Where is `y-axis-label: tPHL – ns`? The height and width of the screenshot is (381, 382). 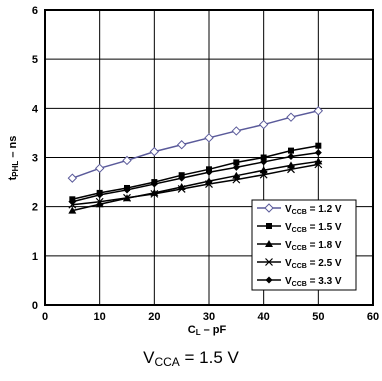 y-axis-label: tPHL – ns is located at coordinates (13, 158).